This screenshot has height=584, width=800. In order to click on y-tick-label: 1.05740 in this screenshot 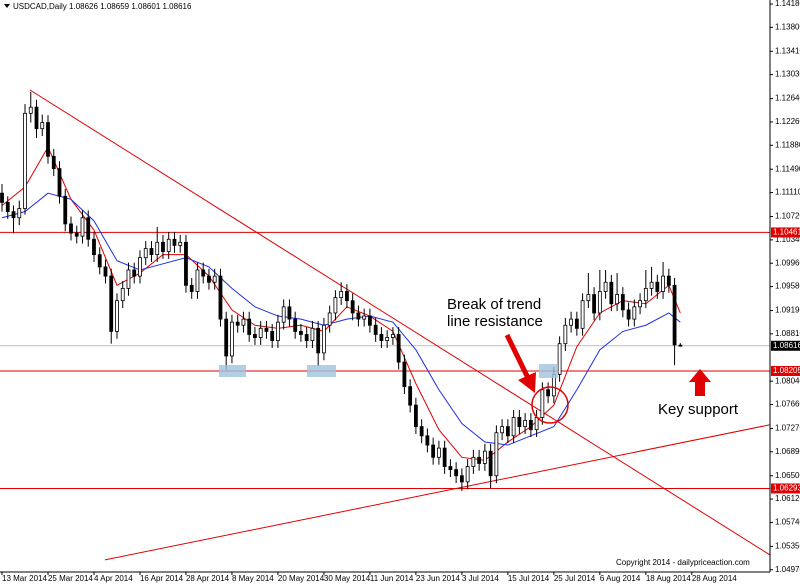, I will do `click(787, 522)`.